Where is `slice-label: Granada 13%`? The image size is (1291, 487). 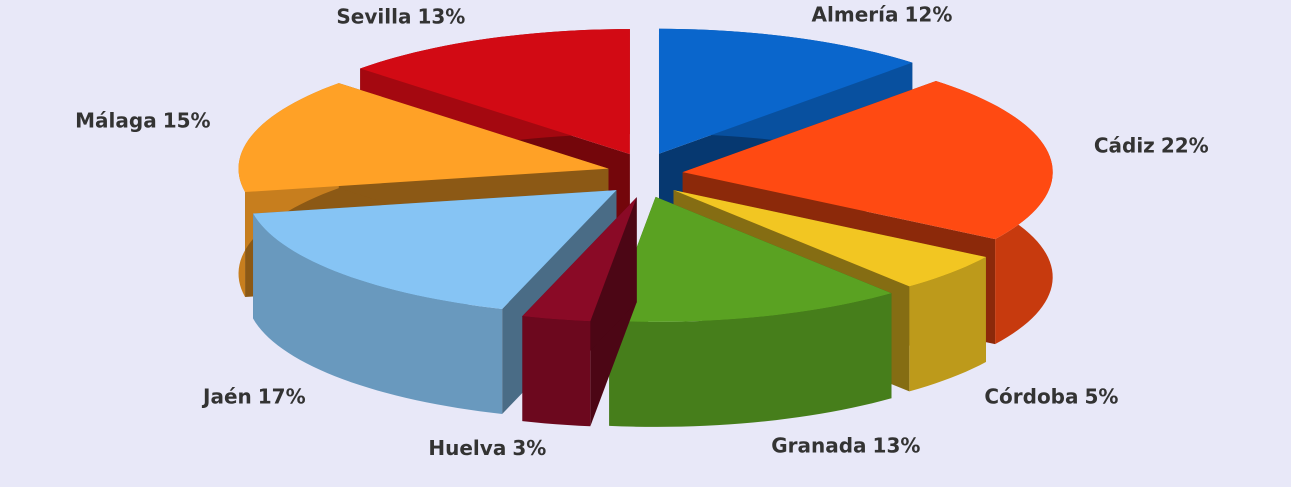
slice-label: Granada 13% is located at coordinates (845, 445).